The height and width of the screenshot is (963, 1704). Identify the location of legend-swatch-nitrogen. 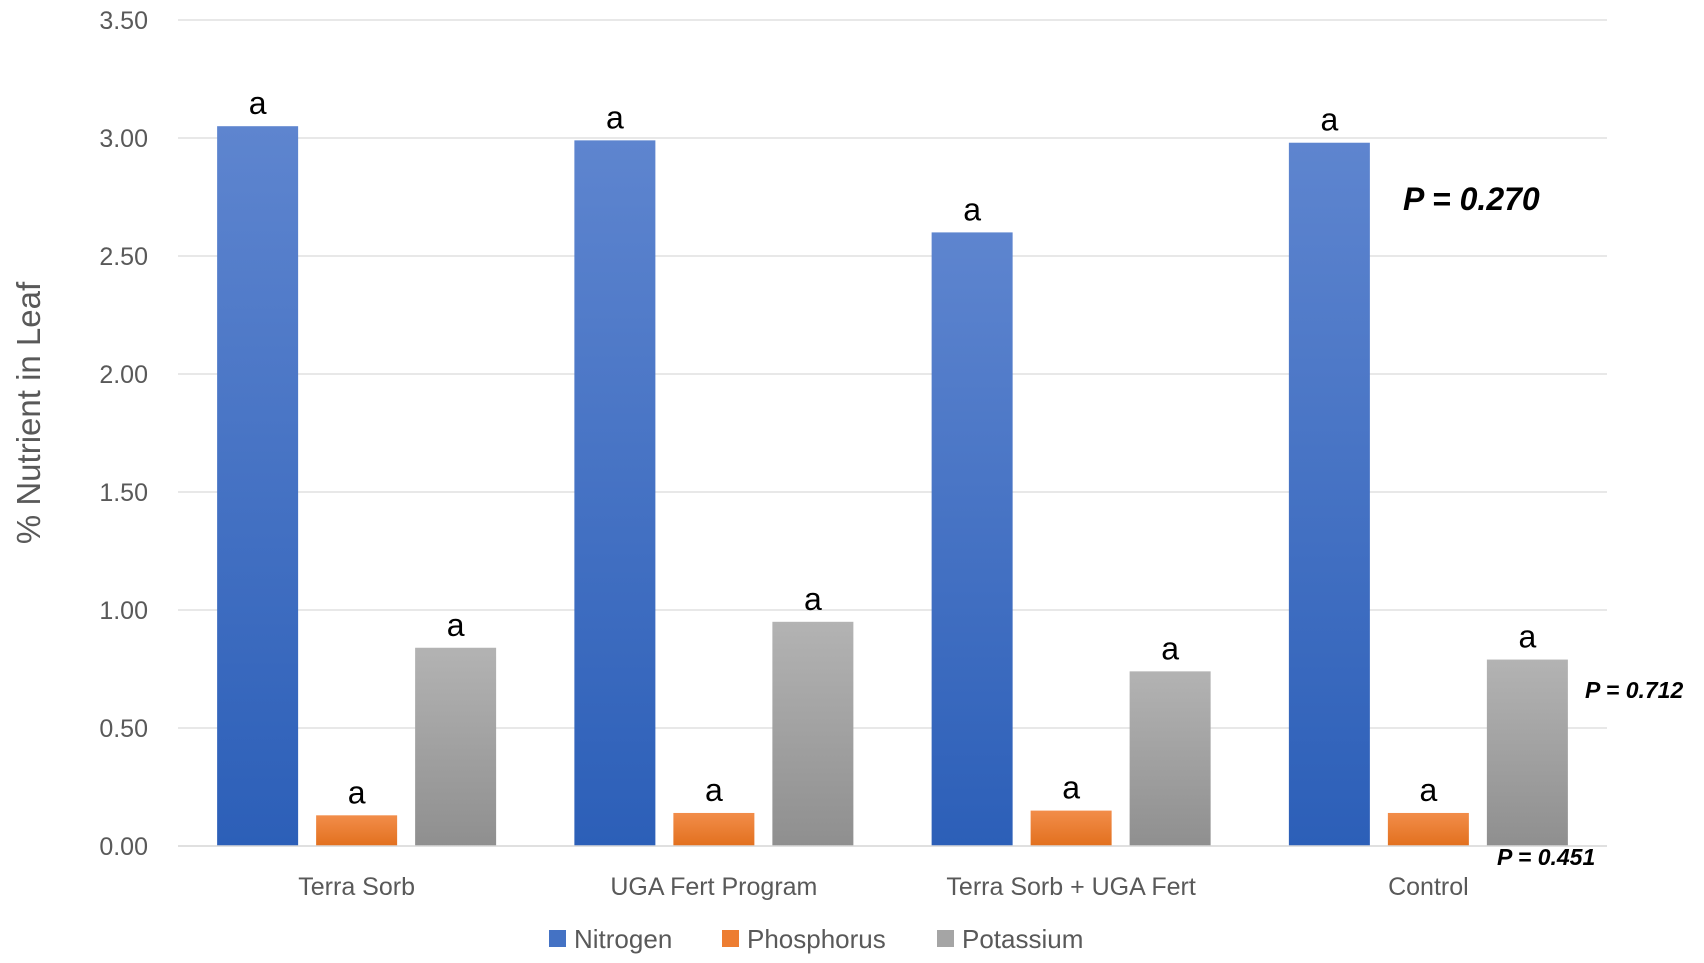
(557, 938).